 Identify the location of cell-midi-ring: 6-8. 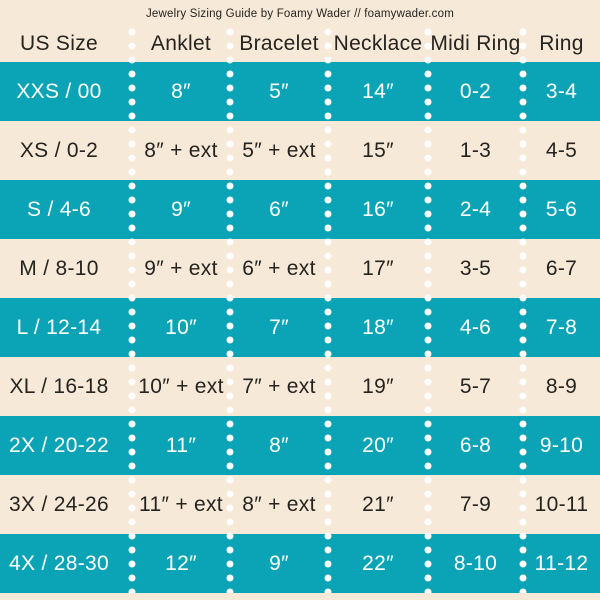
(475, 445).